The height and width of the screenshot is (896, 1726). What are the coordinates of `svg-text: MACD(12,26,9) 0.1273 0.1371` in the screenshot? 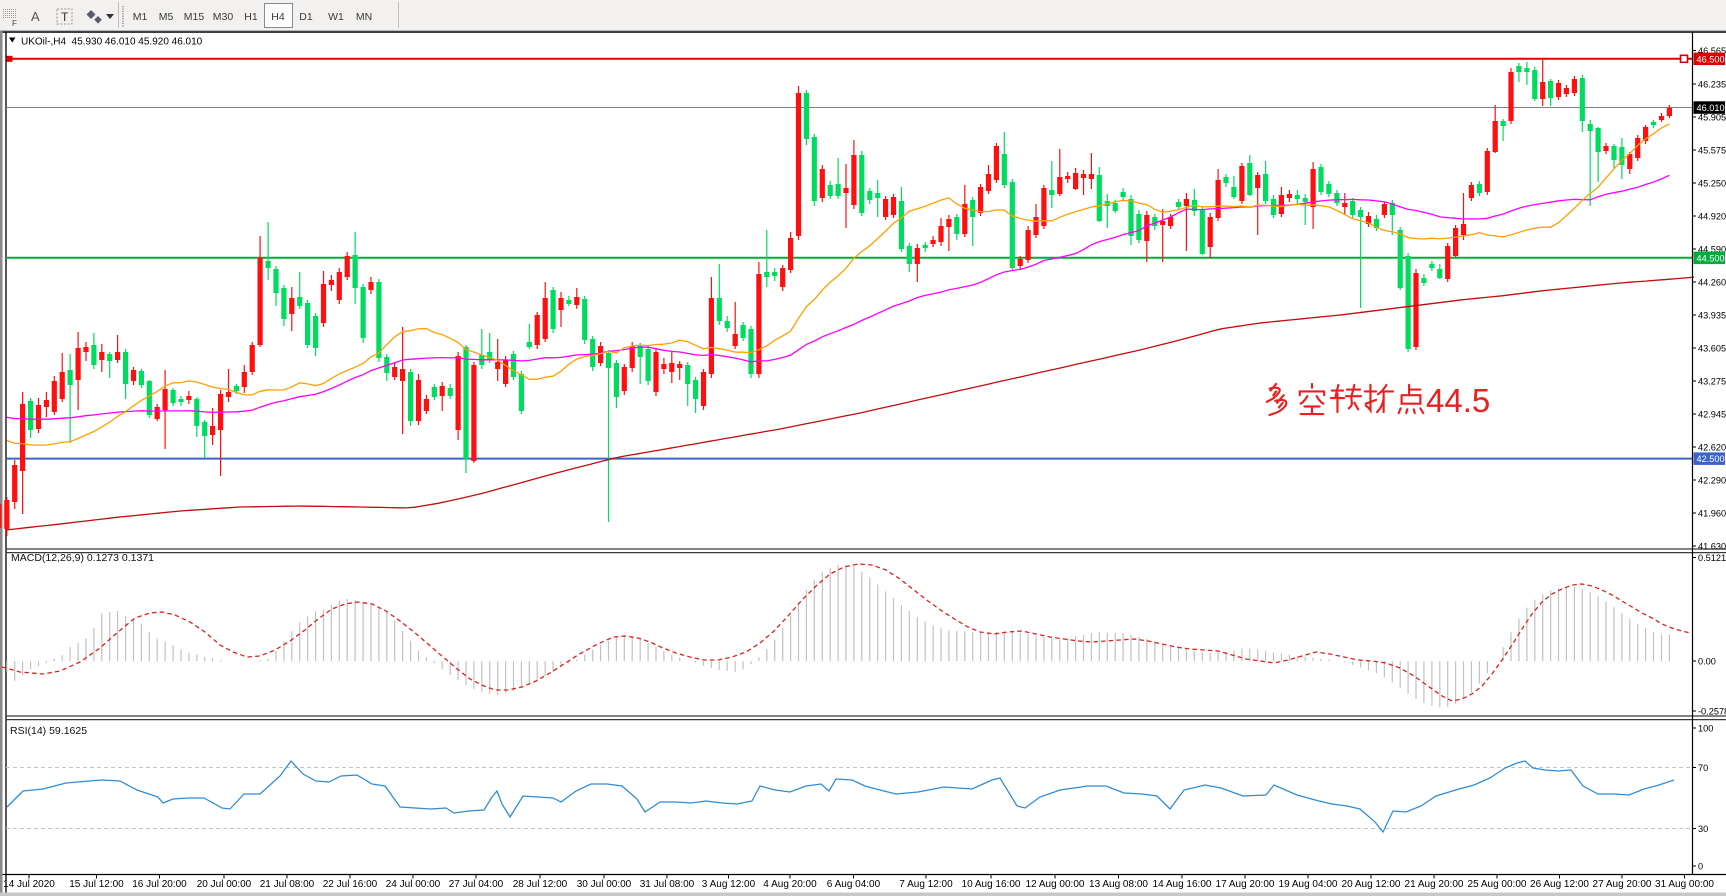 It's located at (82, 558).